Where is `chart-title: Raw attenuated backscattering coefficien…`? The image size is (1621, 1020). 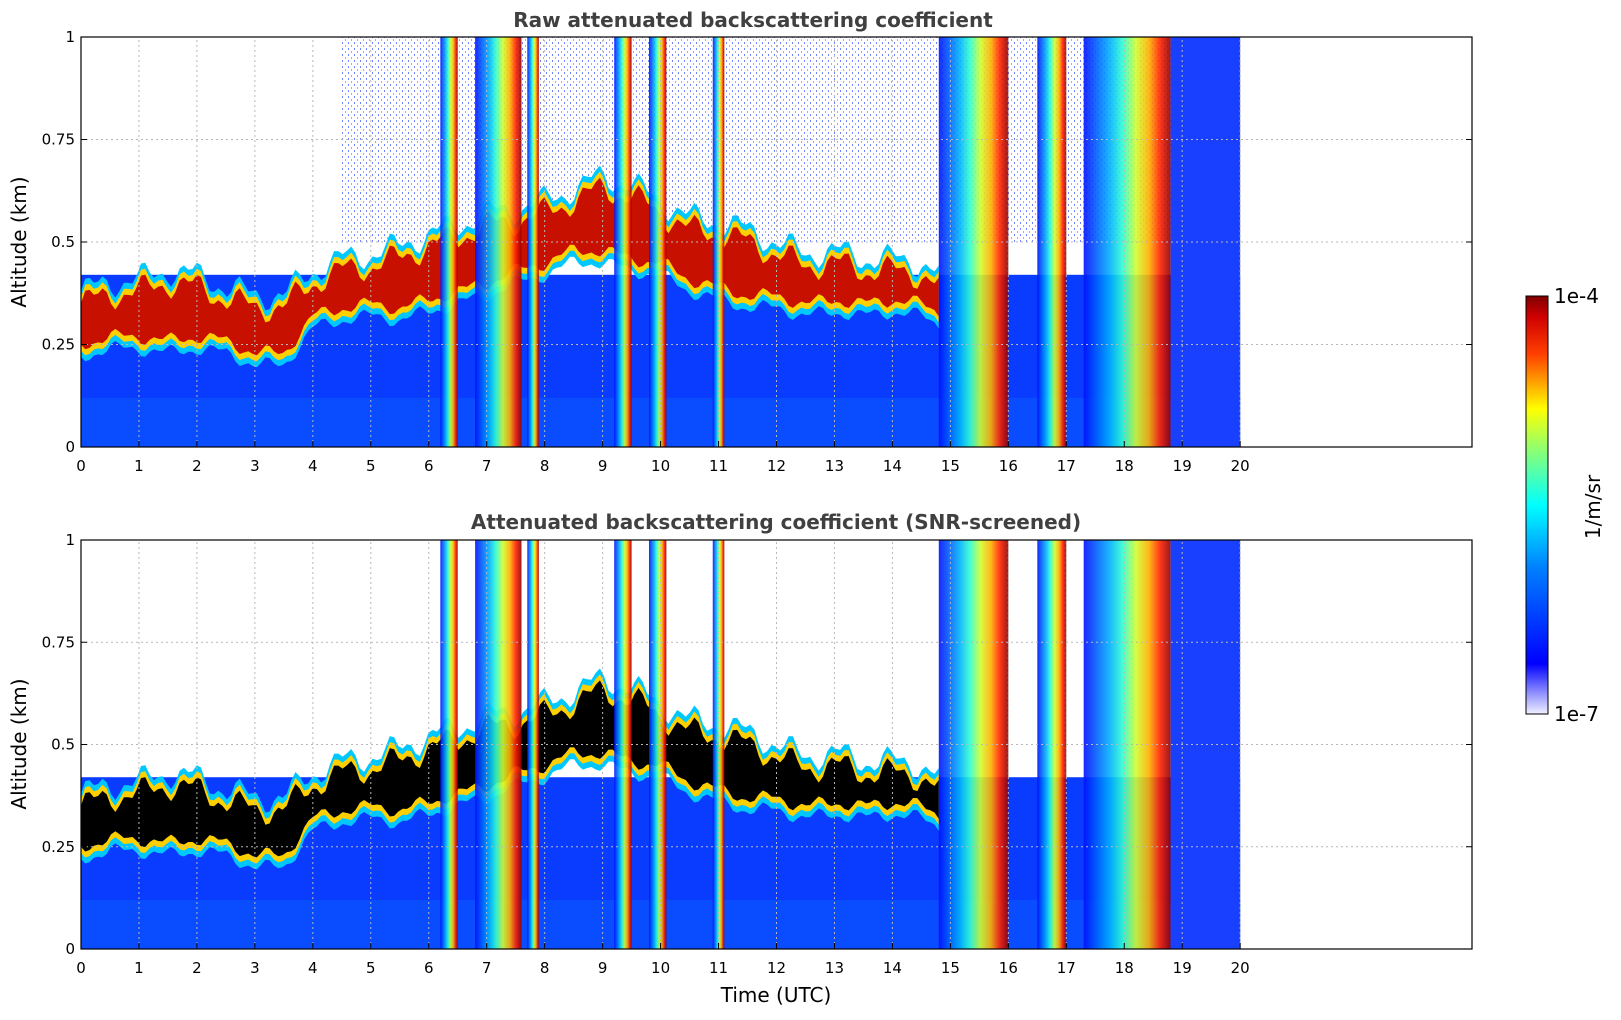 chart-title: Raw attenuated backscattering coefficien… is located at coordinates (753, 20).